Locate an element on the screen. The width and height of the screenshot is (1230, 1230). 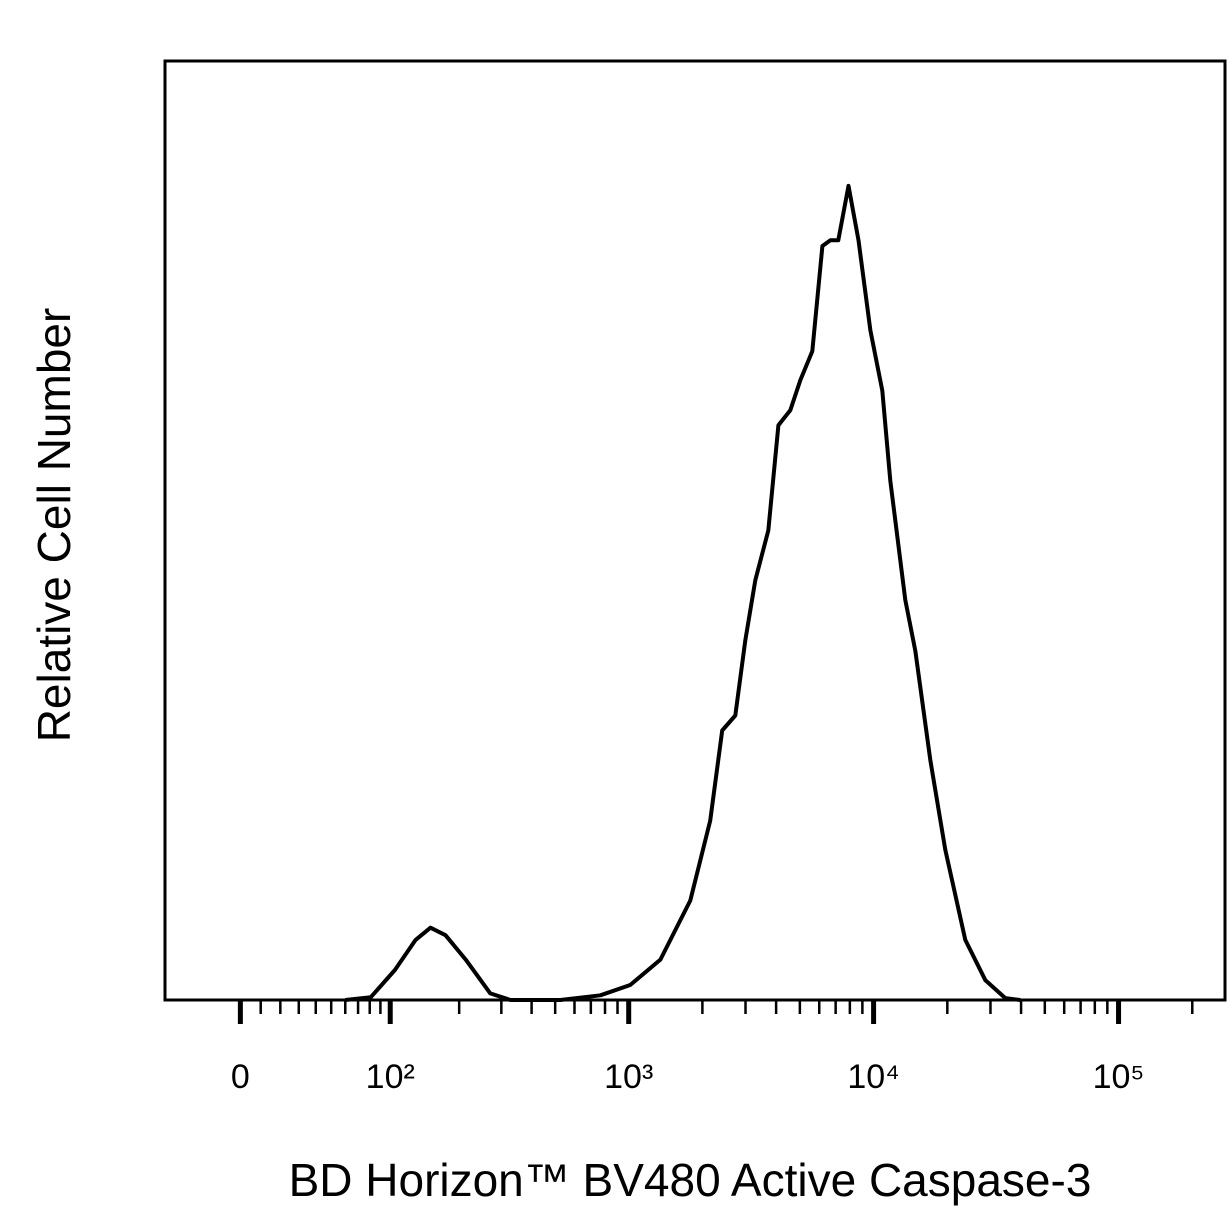
x-tick-label: 0 is located at coordinates (240, 1077).